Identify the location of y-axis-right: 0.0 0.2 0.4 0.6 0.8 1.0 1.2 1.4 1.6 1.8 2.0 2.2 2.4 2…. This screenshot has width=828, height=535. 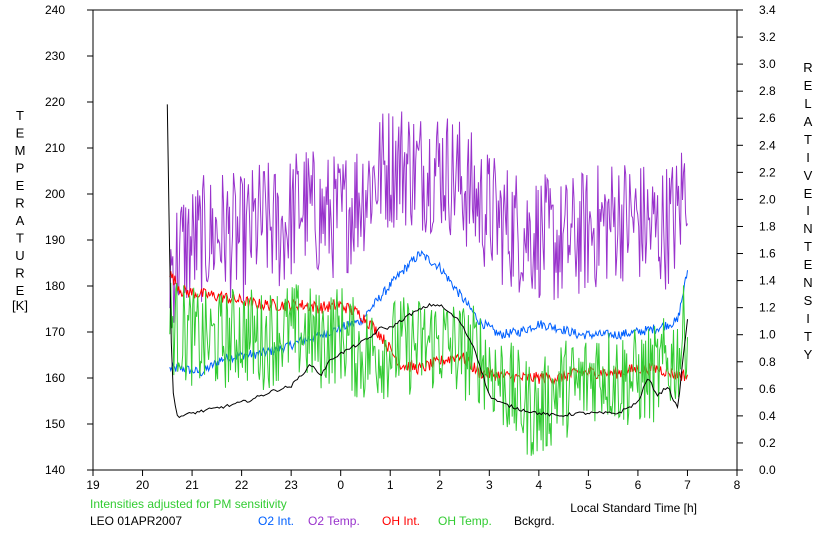
(756, 240).